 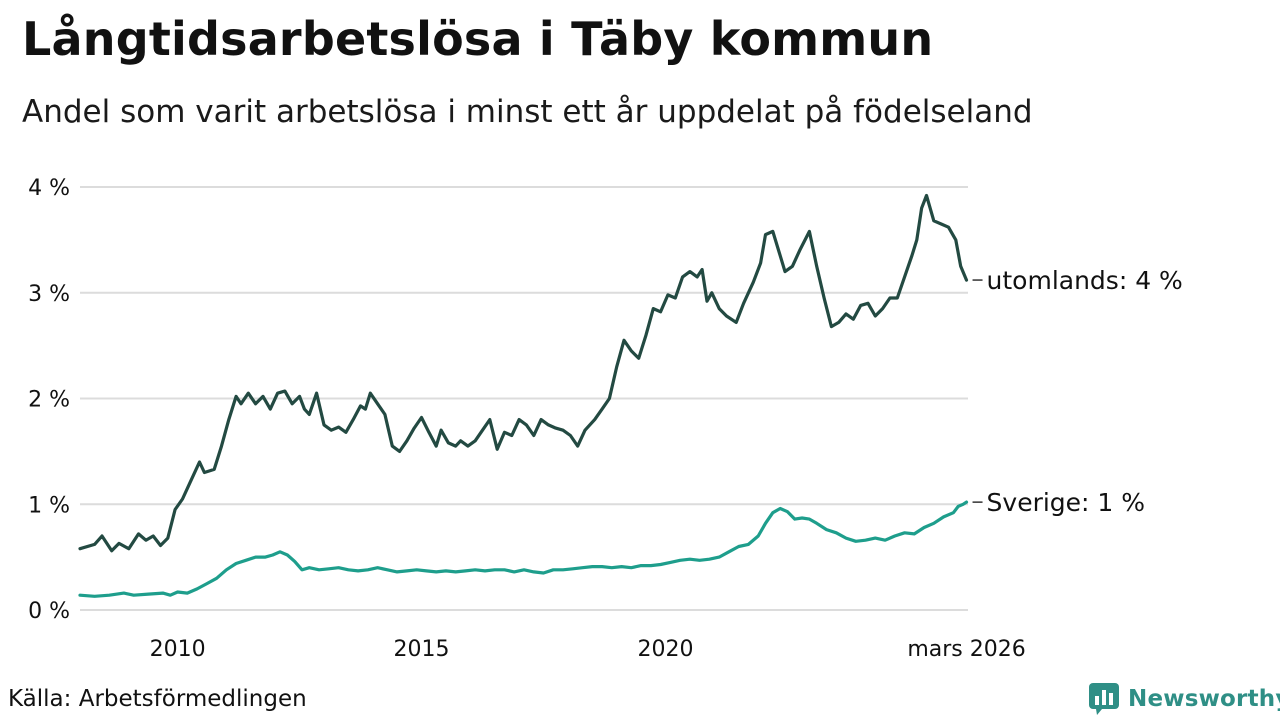 I want to click on newsworthy-logo-icon, so click(x=1104, y=699).